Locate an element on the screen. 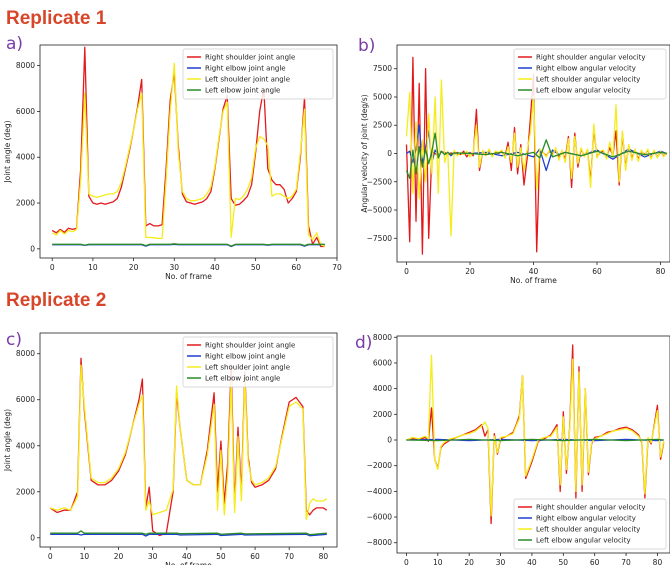 This screenshot has height=565, width=670. y-tick-label: −6000 is located at coordinates (380, 517).